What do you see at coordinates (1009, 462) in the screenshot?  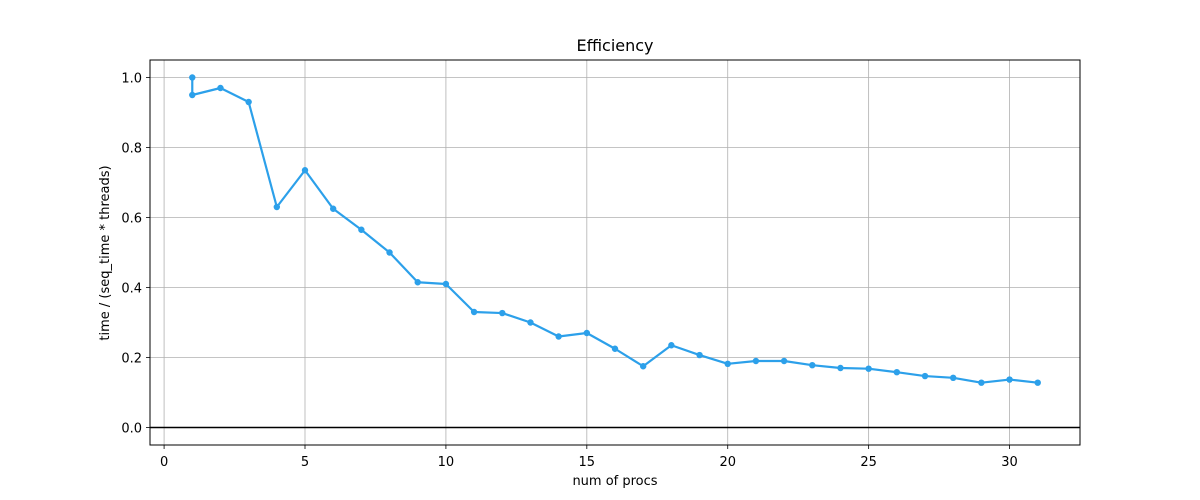 I see `x-tick-label: 30` at bounding box center [1009, 462].